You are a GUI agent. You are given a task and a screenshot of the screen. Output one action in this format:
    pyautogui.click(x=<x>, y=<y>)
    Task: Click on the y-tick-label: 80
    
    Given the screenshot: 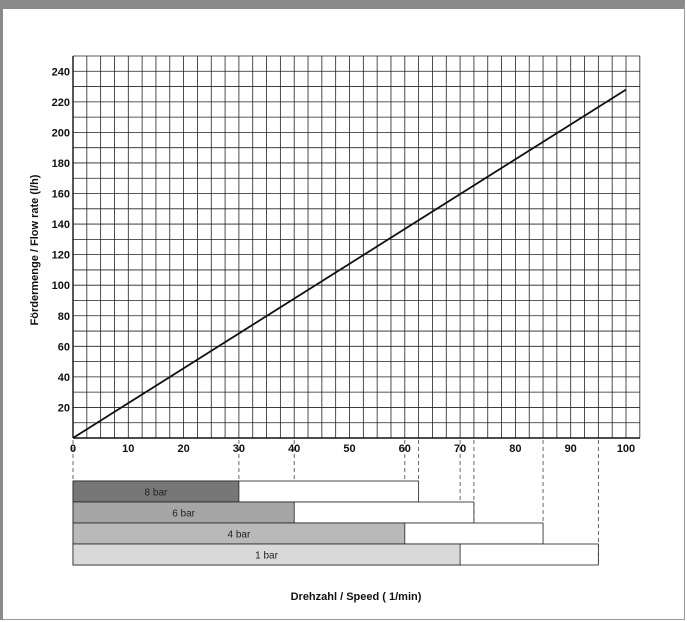 What is the action you would take?
    pyautogui.click(x=64, y=317)
    